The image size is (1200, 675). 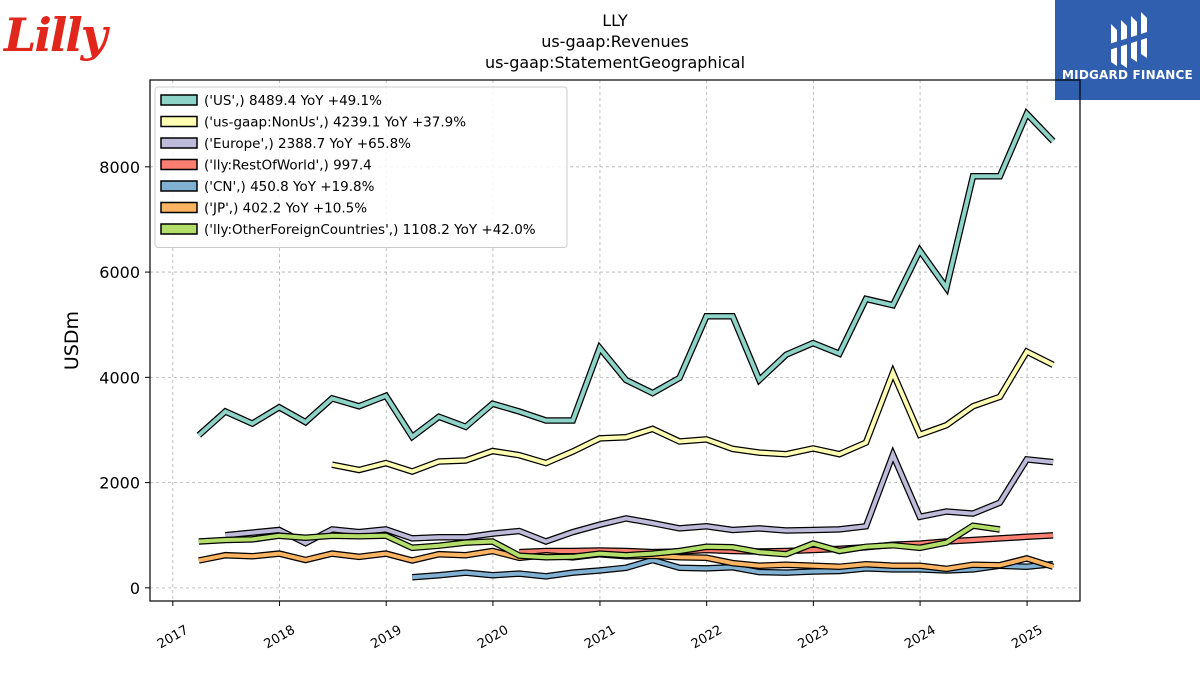 What do you see at coordinates (1027, 638) in the screenshot?
I see `x-tick-label: 2025` at bounding box center [1027, 638].